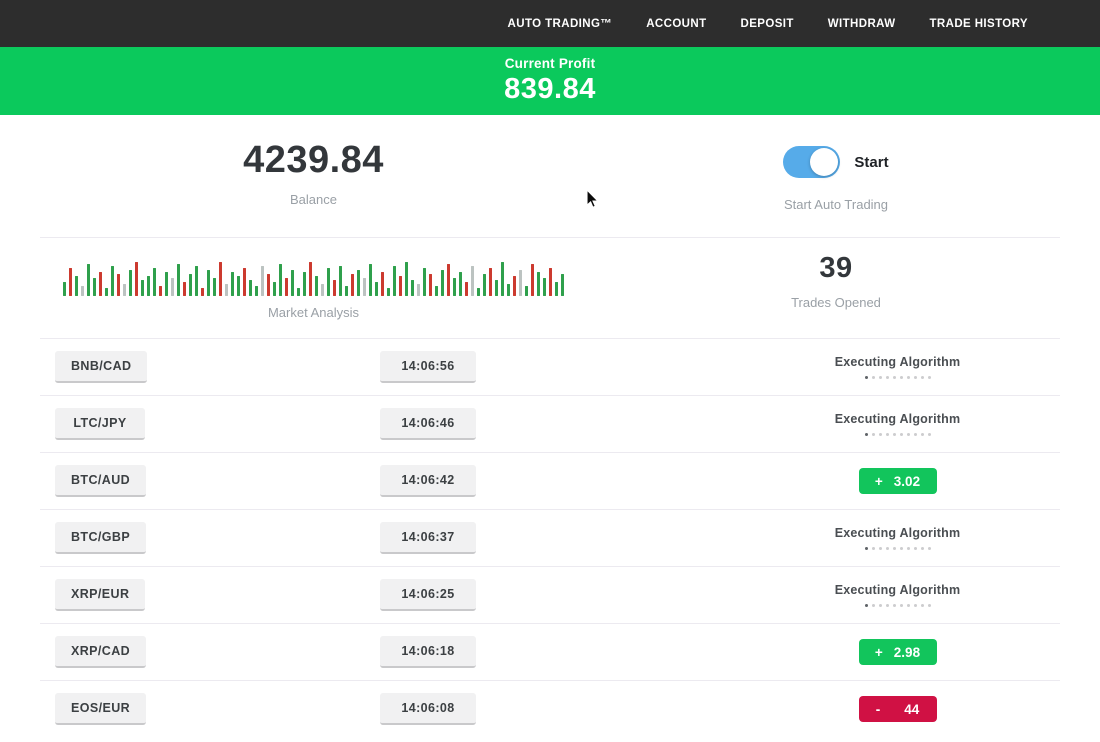  Describe the element at coordinates (428, 652) in the screenshot. I see `trade-time: 14:06:18` at that location.